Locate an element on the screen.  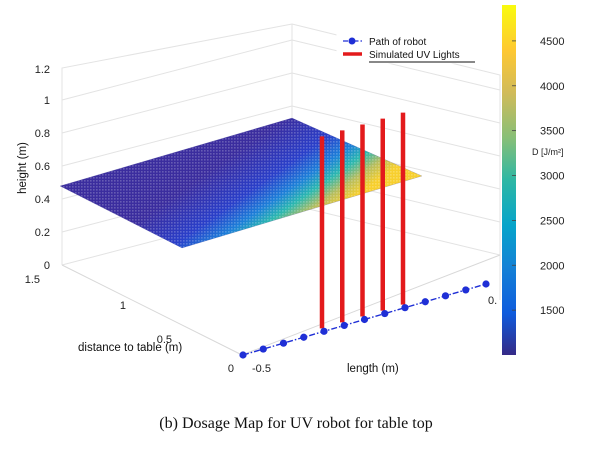
colorbar-tick-label: 2000 is located at coordinates (552, 266).